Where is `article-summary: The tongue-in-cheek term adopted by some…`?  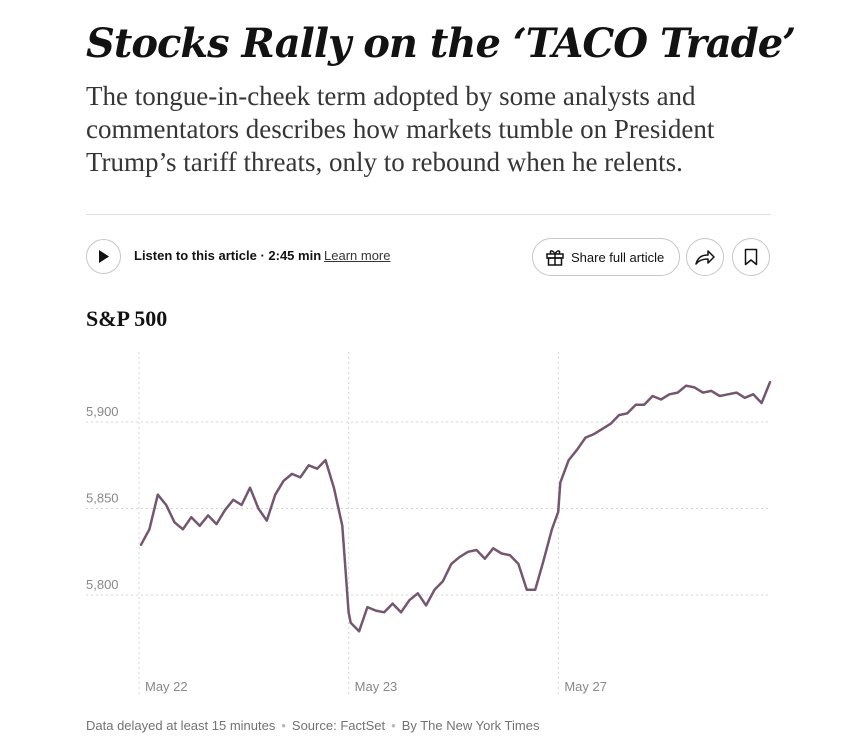 article-summary: The tongue-in-cheek term adopted by some… is located at coordinates (400, 129).